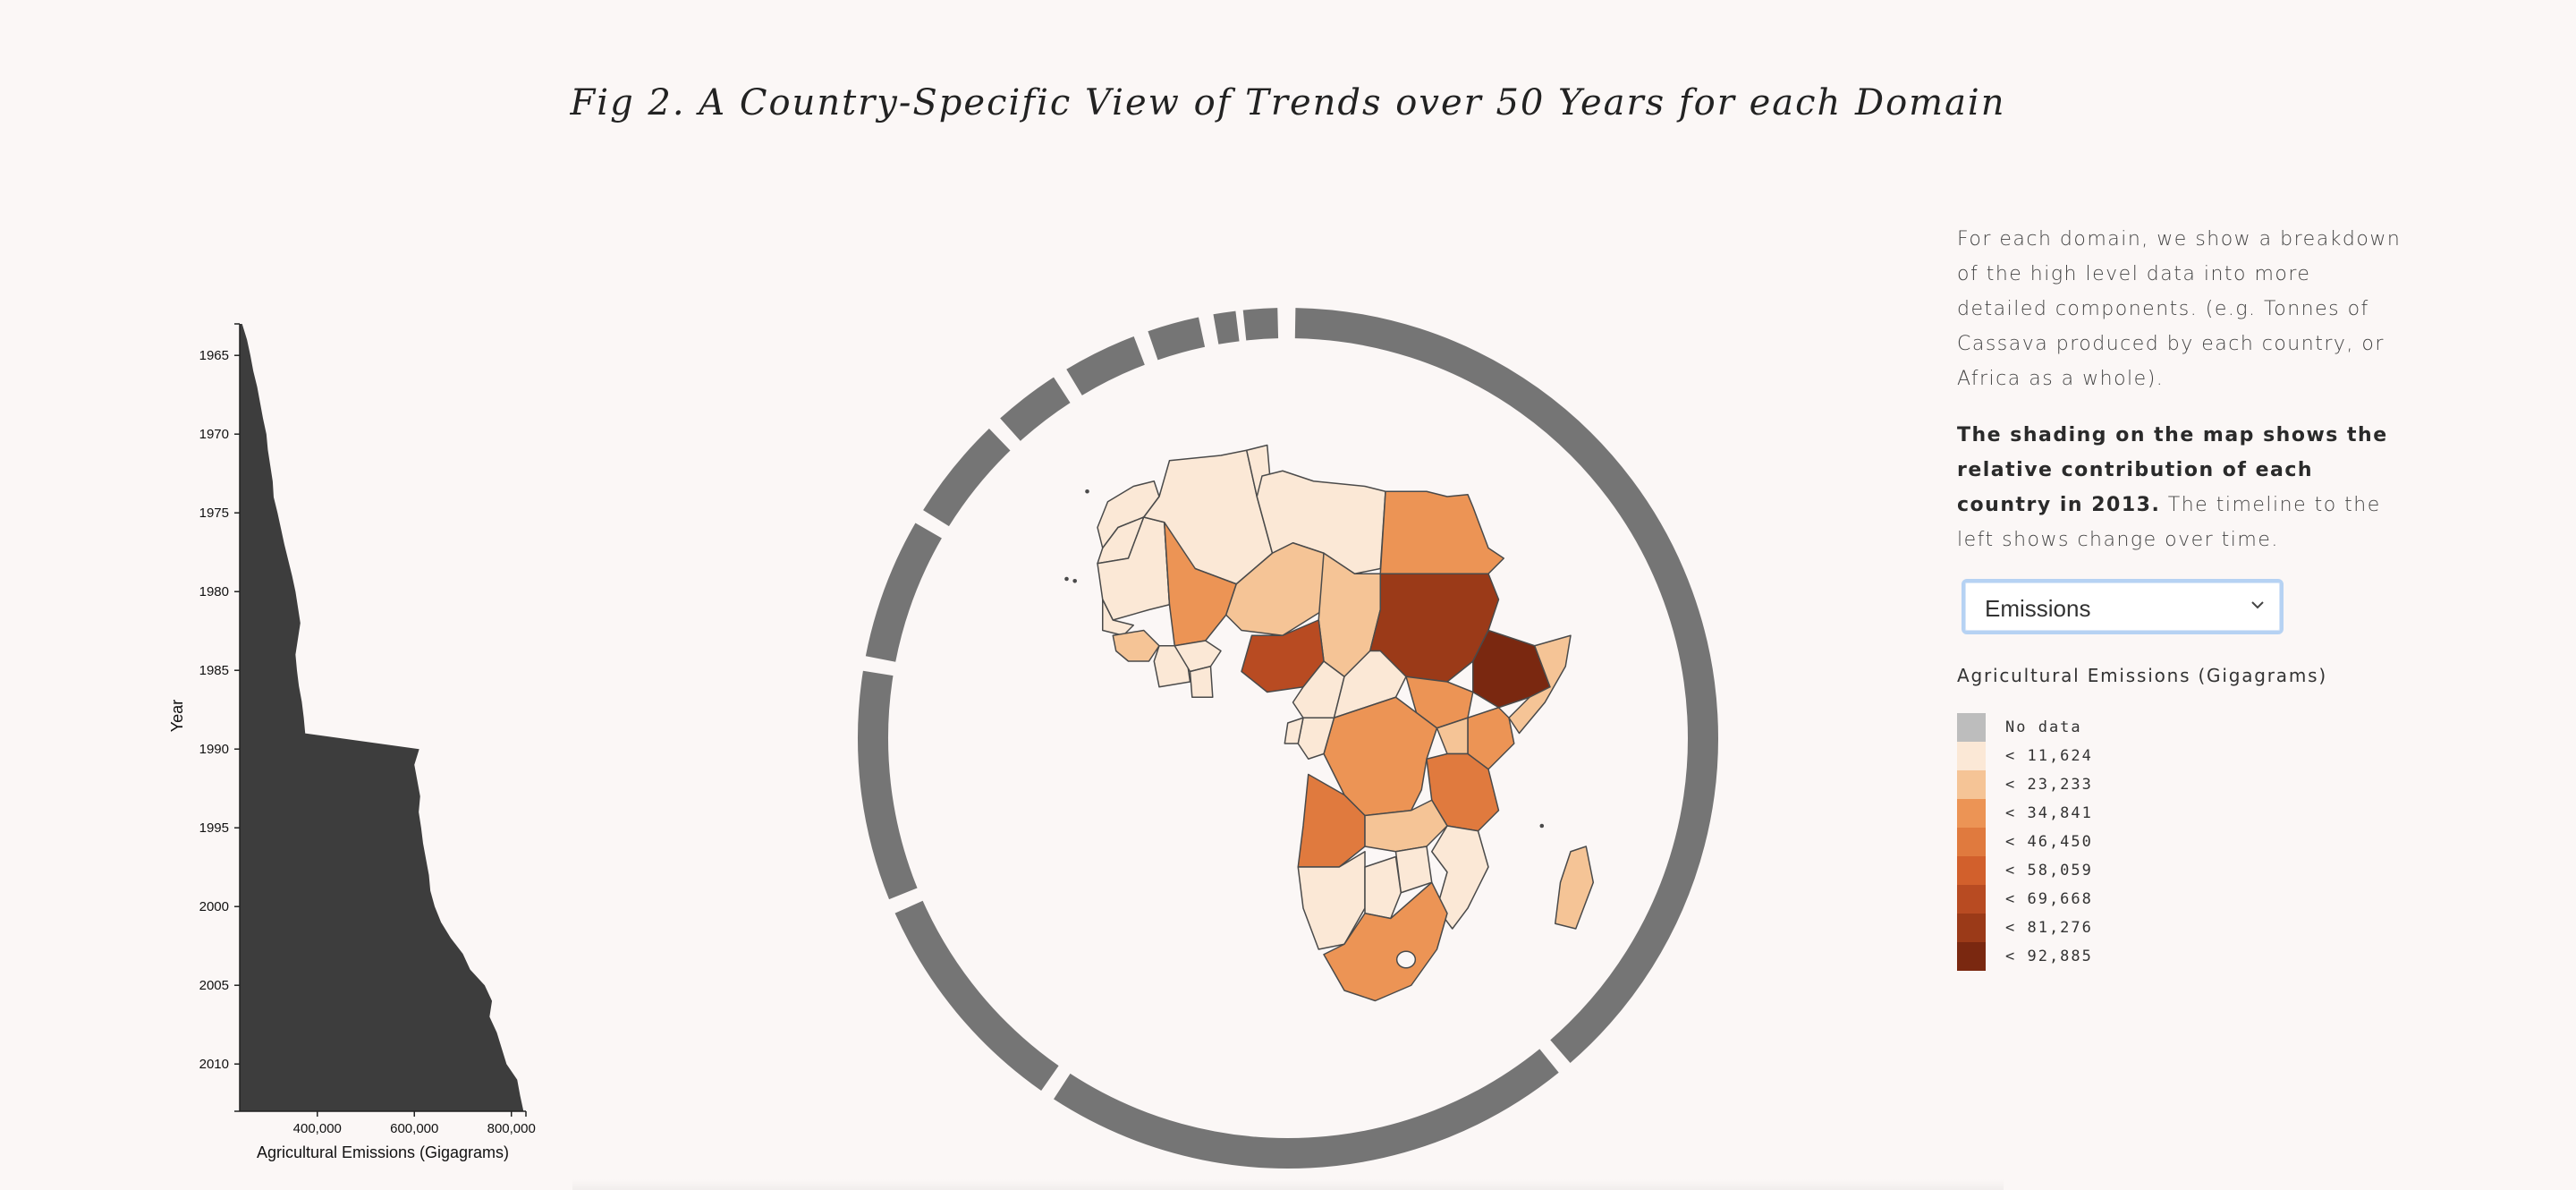  What do you see at coordinates (1136, 645) in the screenshot?
I see `country-guinea` at bounding box center [1136, 645].